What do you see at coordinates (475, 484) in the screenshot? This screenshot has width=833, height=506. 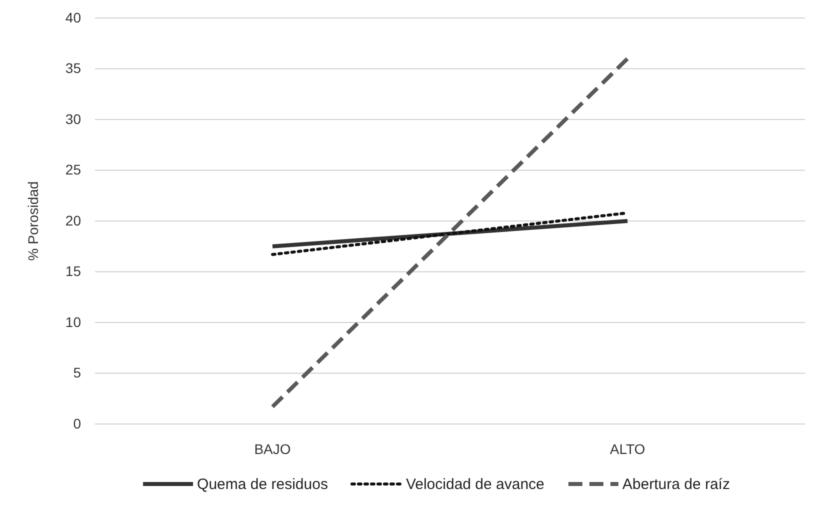 I see `legend-label: Velocidad de avance` at bounding box center [475, 484].